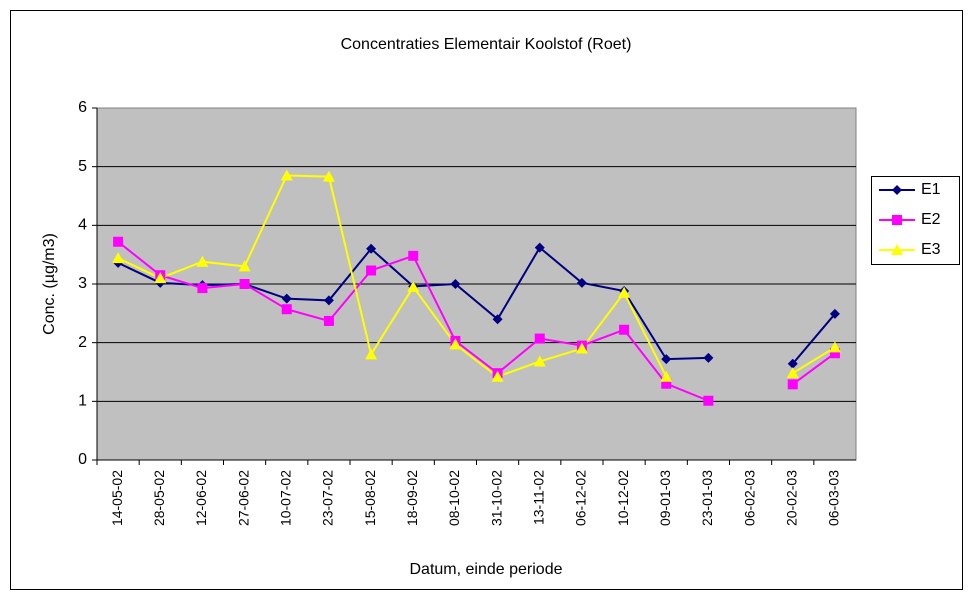 This screenshot has width=974, height=597. I want to click on x-axis-title: Datum, einde periode, so click(486, 569).